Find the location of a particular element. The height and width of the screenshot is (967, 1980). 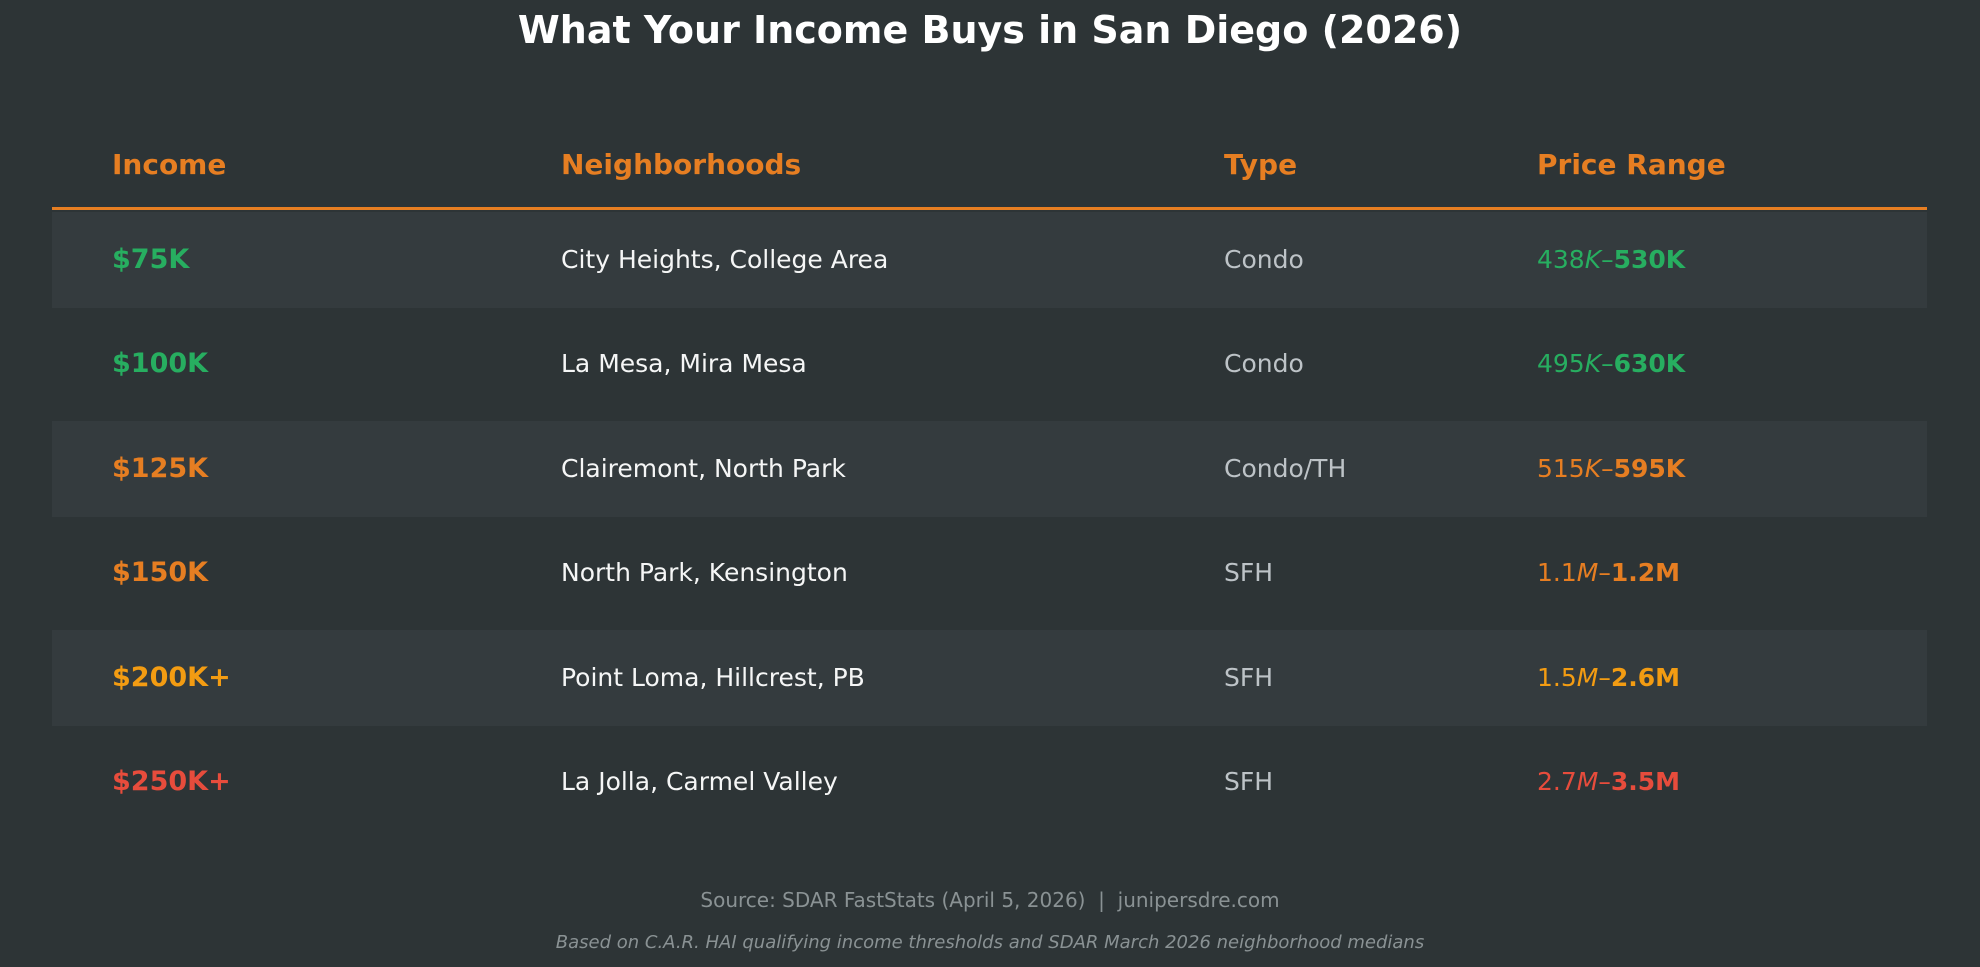

neighborhoods: Clairemont, North Park is located at coordinates (703, 468).